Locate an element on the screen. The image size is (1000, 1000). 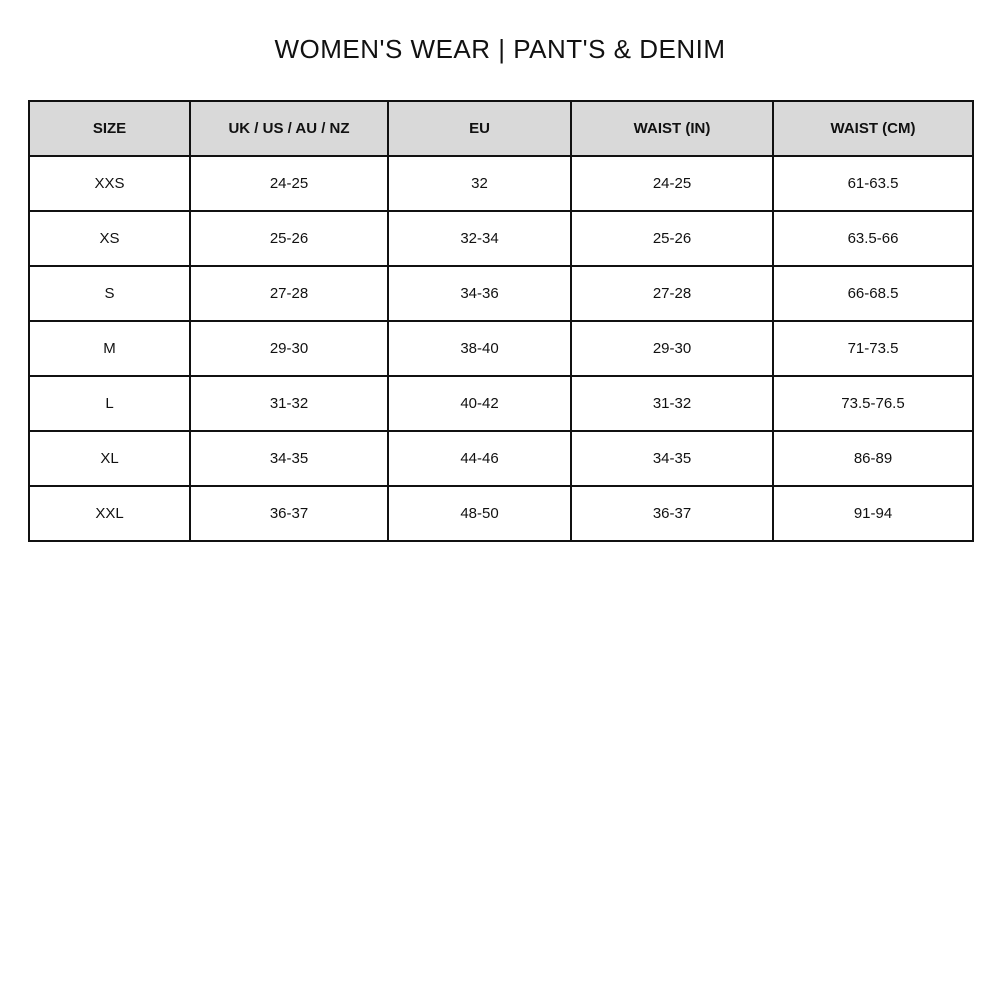
cell-waist-in: 27-28 is located at coordinates (672, 293).